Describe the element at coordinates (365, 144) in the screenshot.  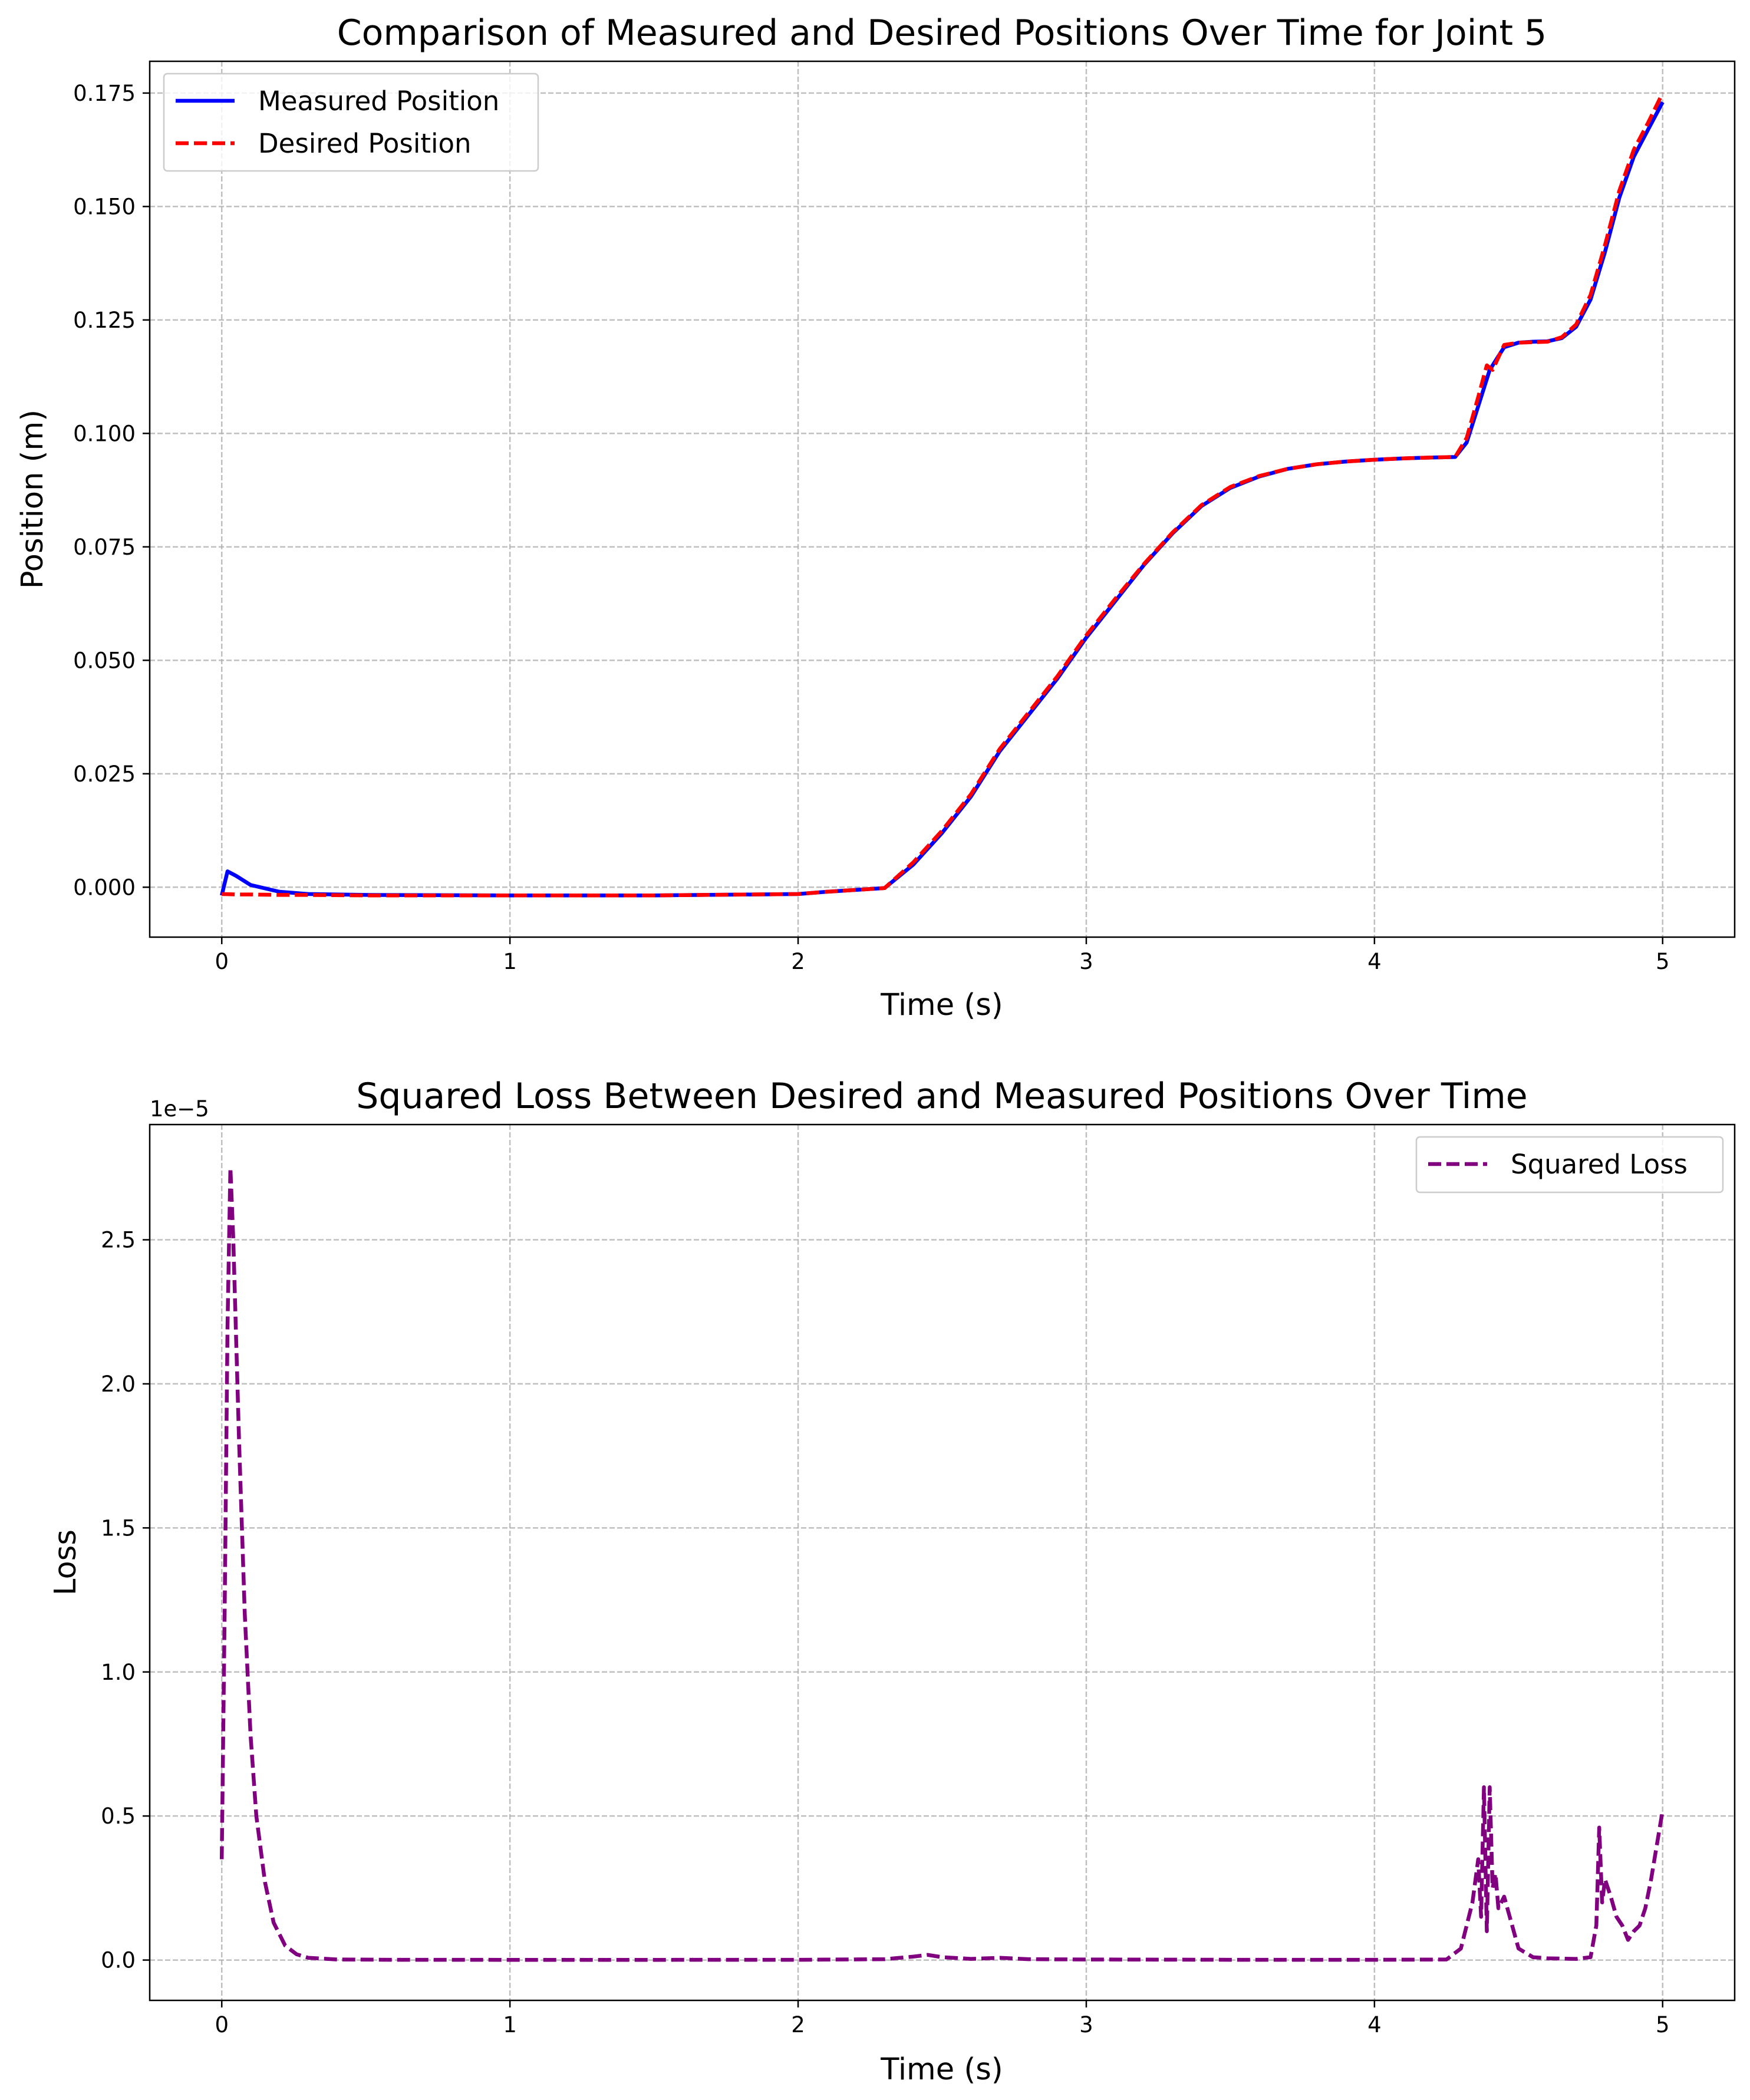
I see `legend-label-desired-position: Desired Position` at that location.